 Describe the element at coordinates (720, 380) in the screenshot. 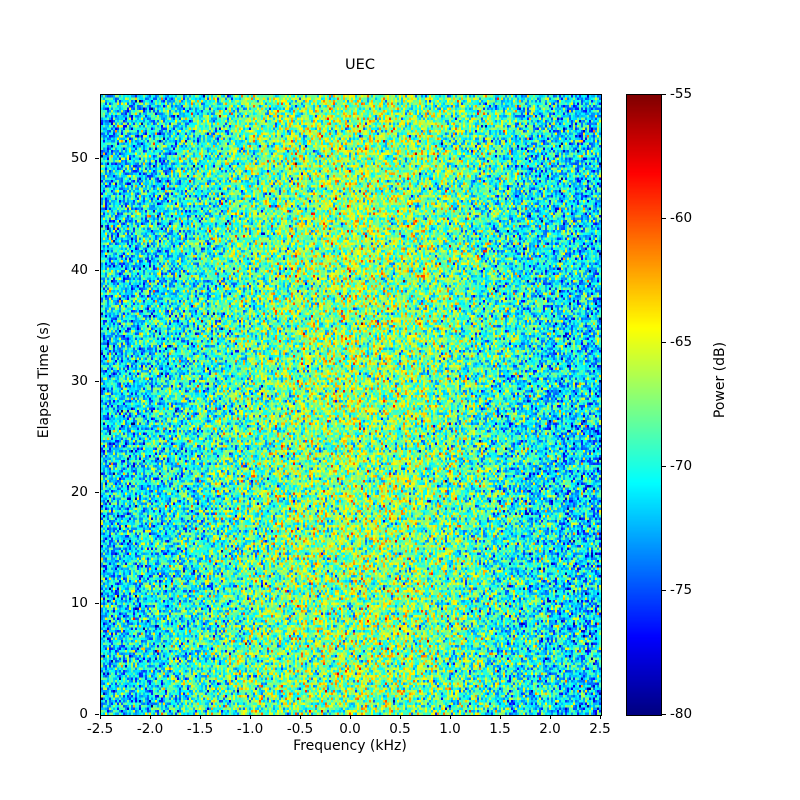

I see `colorbar-label: Power (dB)` at that location.